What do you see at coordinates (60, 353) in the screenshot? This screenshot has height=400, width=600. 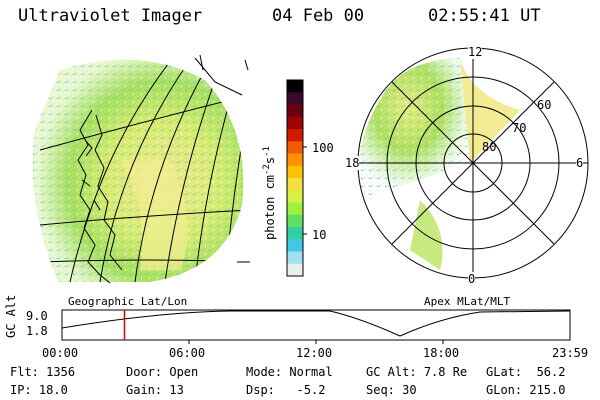 I see `xtick-0000: 00:00` at bounding box center [60, 353].